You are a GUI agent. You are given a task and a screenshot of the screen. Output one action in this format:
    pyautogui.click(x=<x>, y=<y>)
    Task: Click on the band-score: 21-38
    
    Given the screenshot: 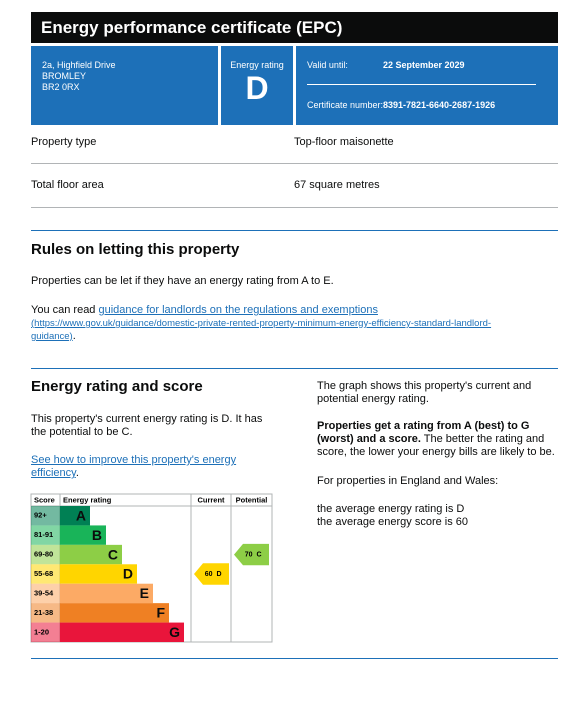 What is the action you would take?
    pyautogui.click(x=43, y=612)
    